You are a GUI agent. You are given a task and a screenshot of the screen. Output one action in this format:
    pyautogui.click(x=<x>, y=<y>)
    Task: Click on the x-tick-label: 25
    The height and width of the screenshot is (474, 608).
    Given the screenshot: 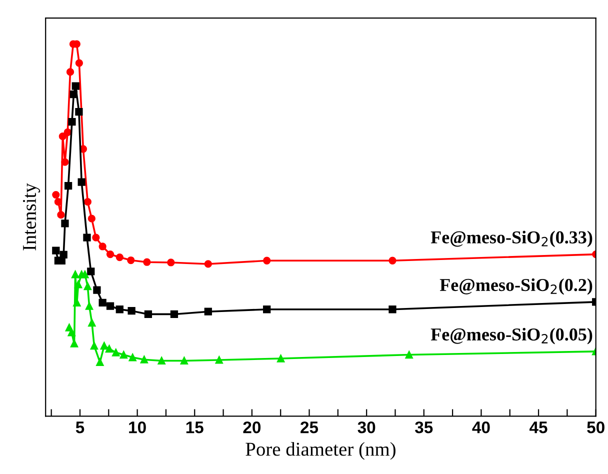 What is the action you would take?
    pyautogui.click(x=309, y=427)
    